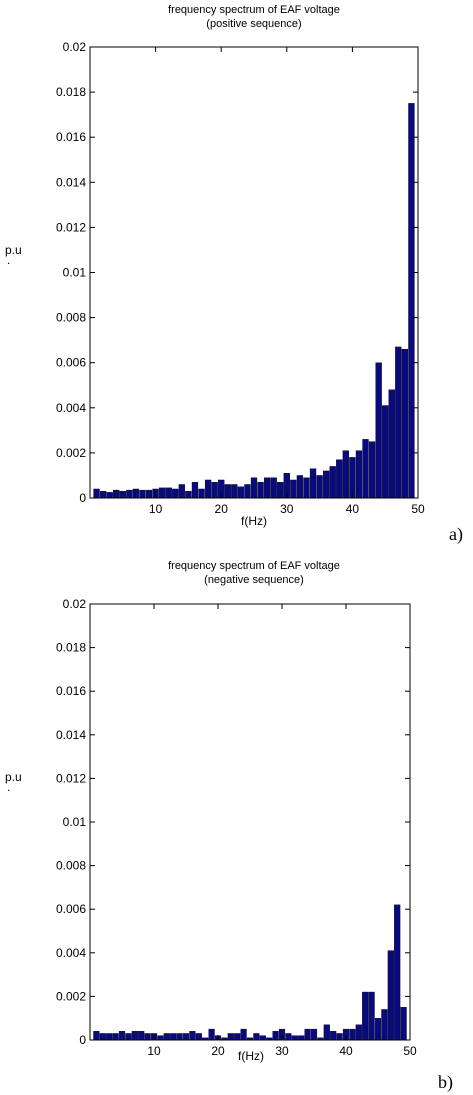 The image size is (473, 1095). Describe the element at coordinates (71, 866) in the screenshot. I see `y-tick-label: 0.008` at that location.